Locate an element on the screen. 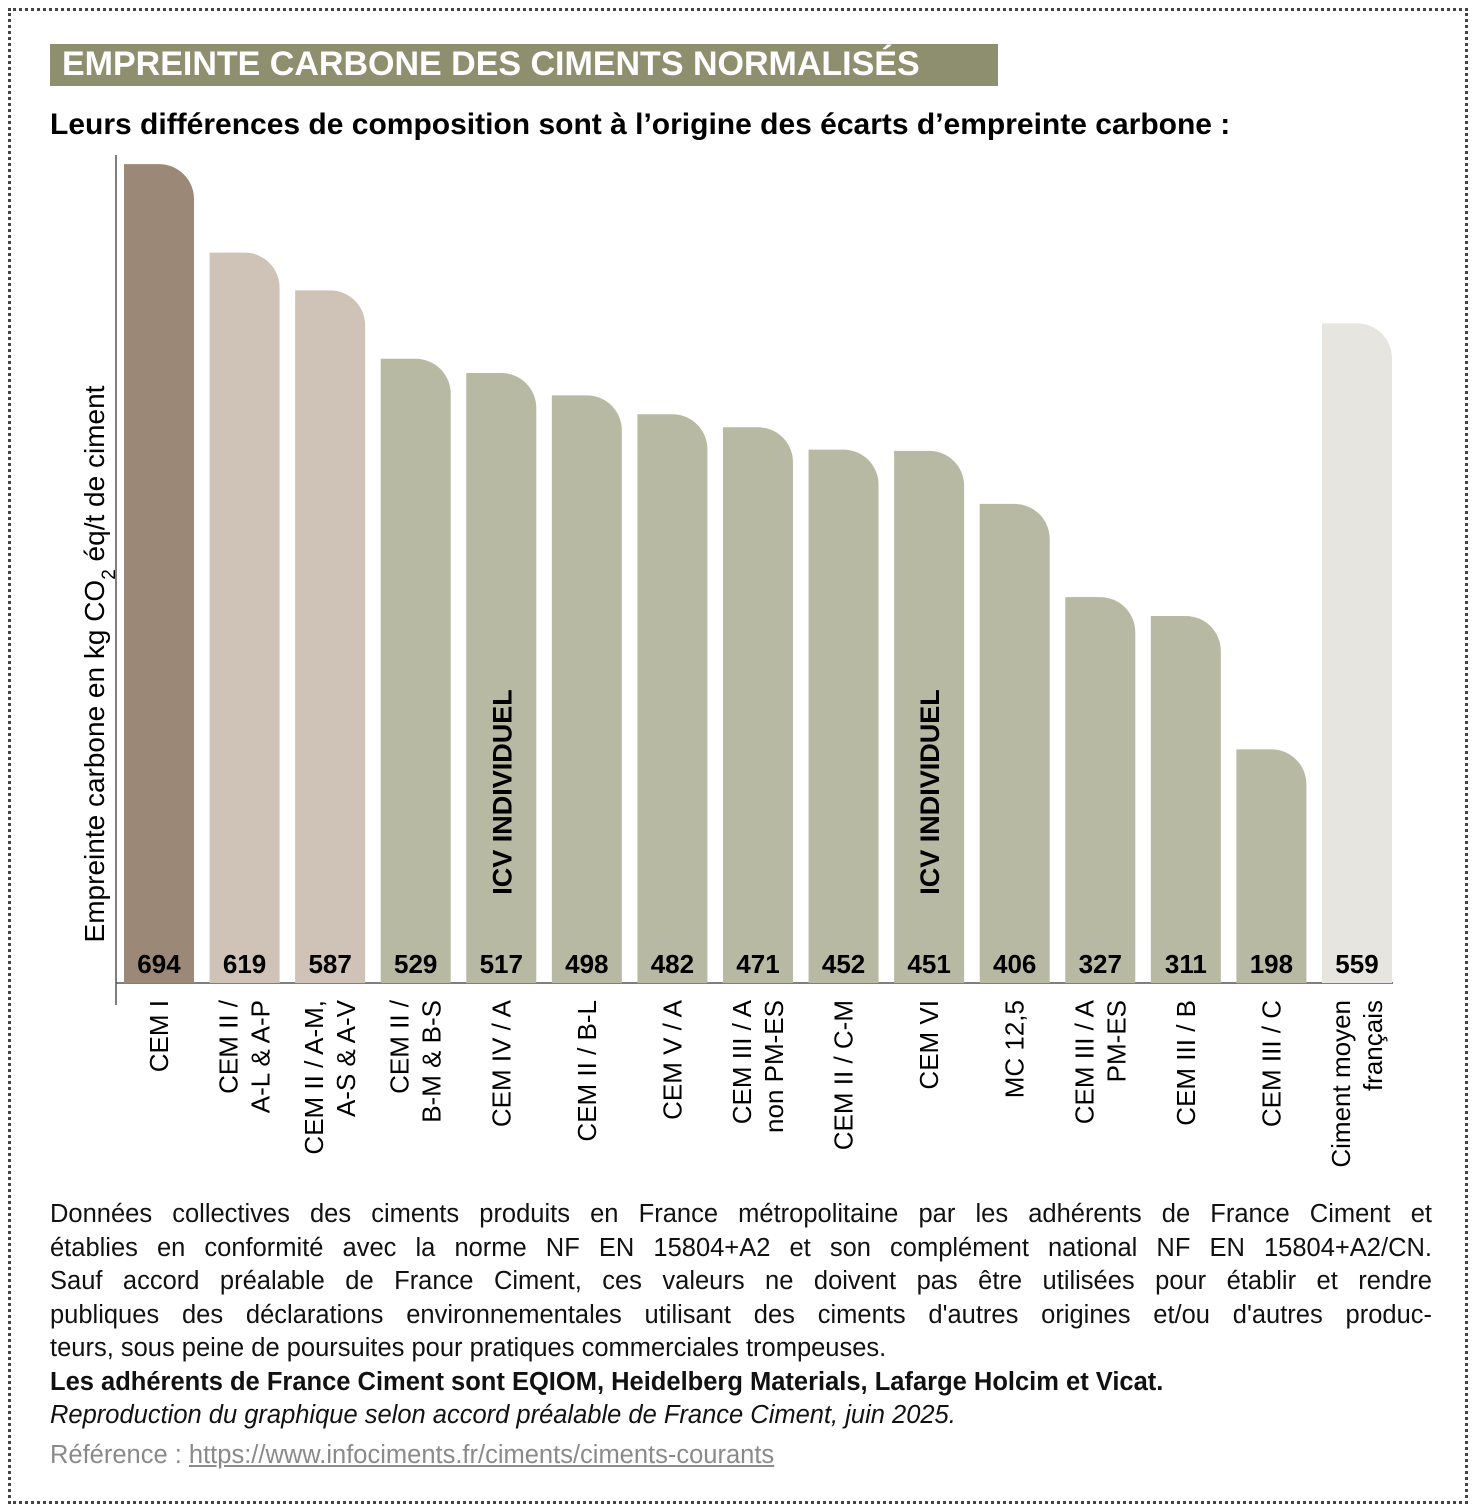 The image size is (1476, 1512). value-label: 471 is located at coordinates (757, 964).